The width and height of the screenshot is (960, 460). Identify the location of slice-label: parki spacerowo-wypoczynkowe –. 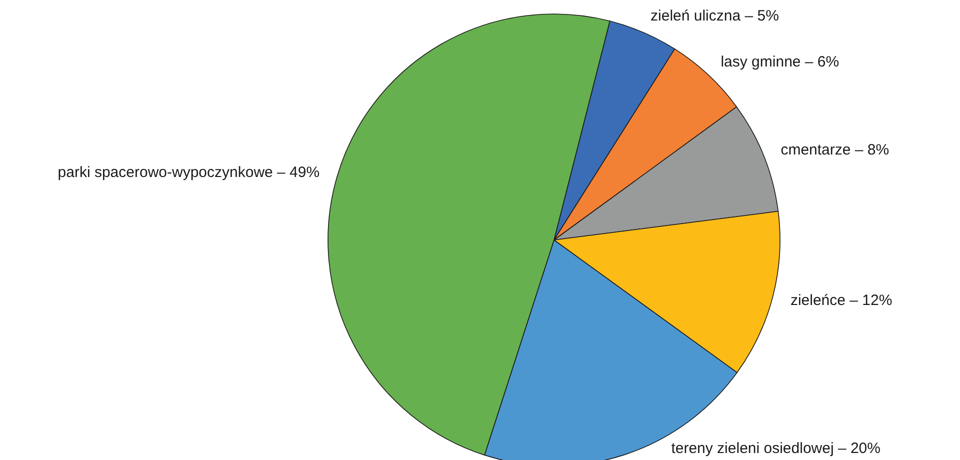
(172, 172).